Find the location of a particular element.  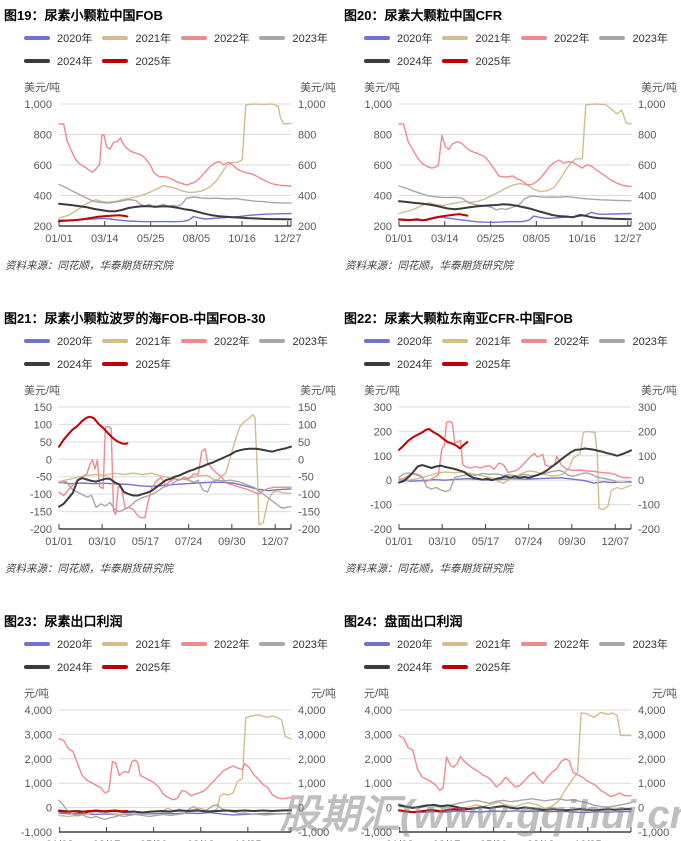

legend-item: 2021年 is located at coordinates (476, 644).